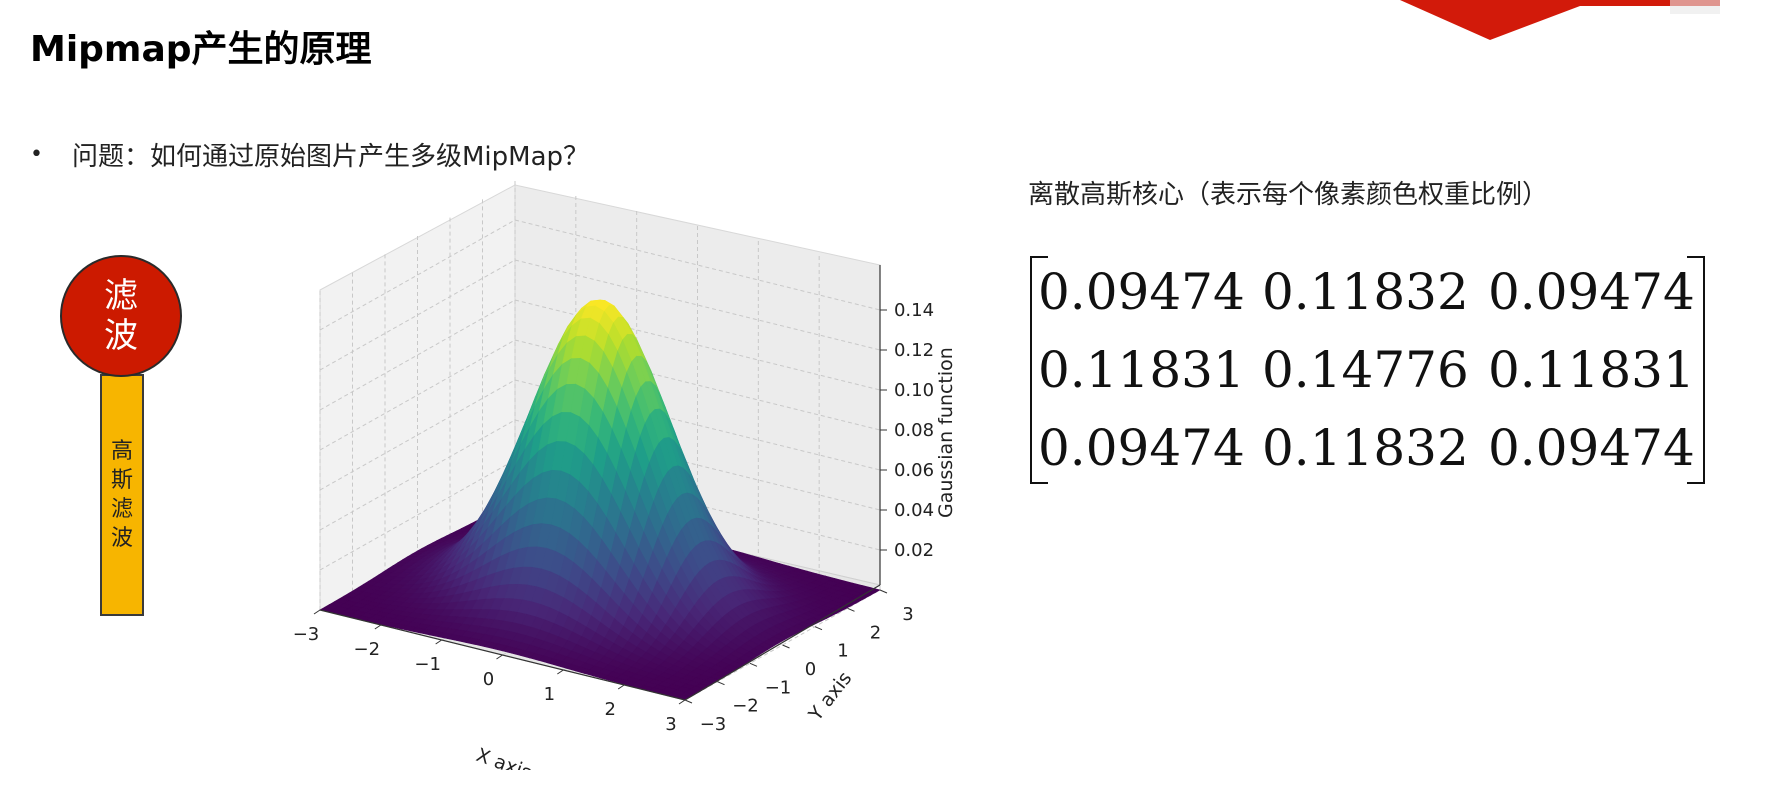 The image size is (1779, 796). What do you see at coordinates (1365, 292) in the screenshot?
I see `matrix-cell-r1c2: 0.11832` at bounding box center [1365, 292].